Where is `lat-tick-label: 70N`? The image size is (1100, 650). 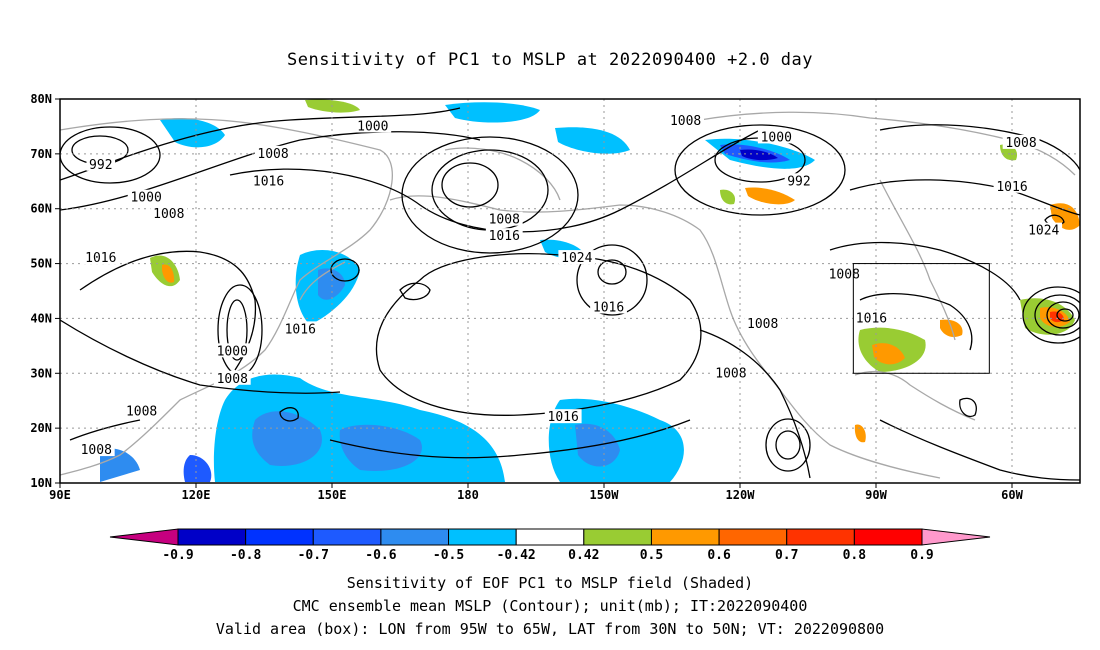
lat-tick-label: 70N is located at coordinates (41, 154).